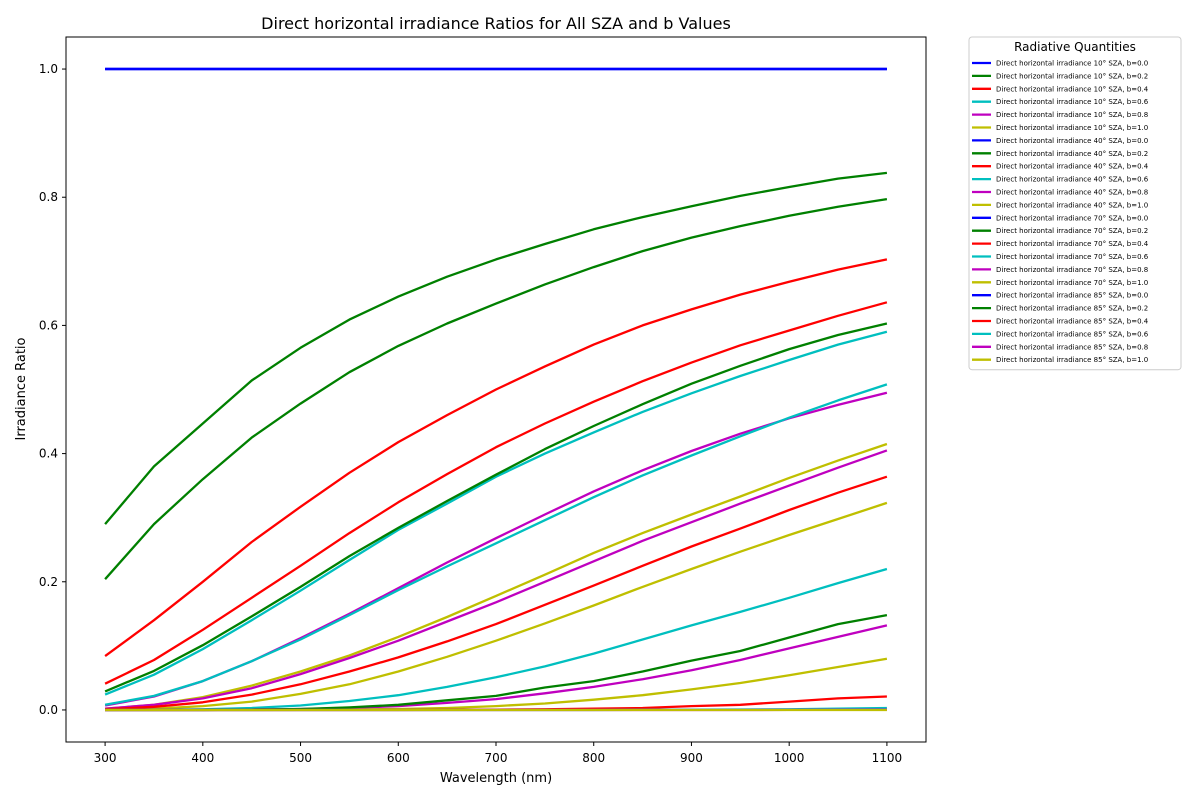  I want to click on x-tick-label: 1100, so click(887, 758).